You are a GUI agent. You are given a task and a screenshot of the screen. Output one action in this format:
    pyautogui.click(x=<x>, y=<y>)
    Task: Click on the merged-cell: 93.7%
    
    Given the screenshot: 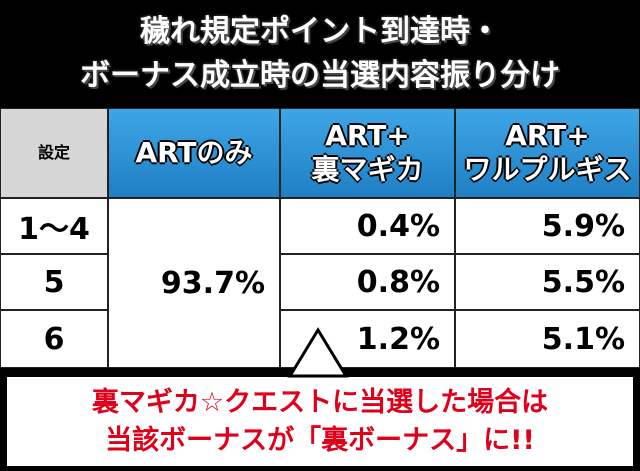 What is the action you would take?
    pyautogui.click(x=194, y=283)
    